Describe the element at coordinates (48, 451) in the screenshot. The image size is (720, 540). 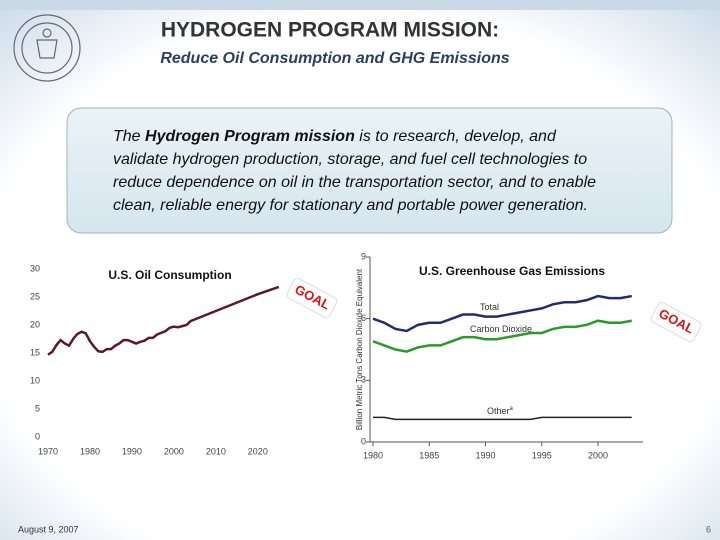
I see `x-tick-label: 1970` at that location.